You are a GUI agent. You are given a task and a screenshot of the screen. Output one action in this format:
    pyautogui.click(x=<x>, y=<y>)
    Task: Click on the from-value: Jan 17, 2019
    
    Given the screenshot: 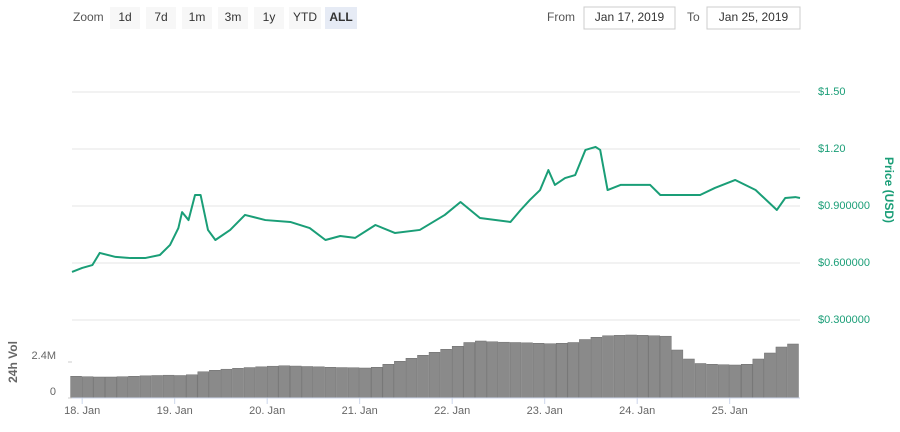 What is the action you would take?
    pyautogui.click(x=630, y=17)
    